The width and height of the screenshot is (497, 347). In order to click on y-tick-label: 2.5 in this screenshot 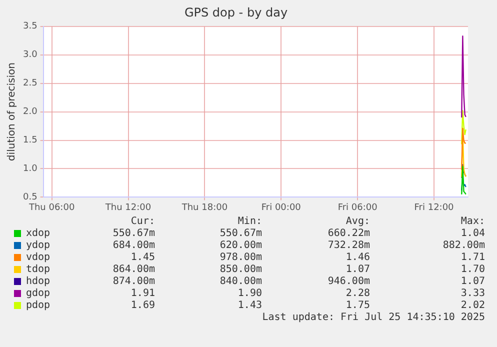, I will do `click(30, 83)`.